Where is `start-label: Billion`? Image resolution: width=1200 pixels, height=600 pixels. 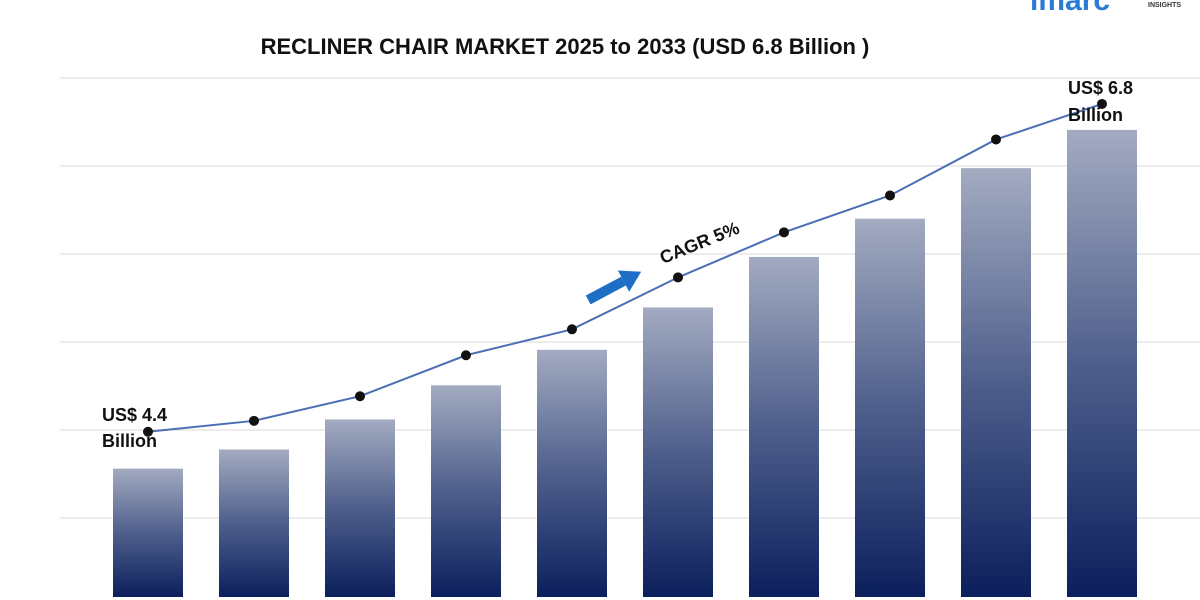 start-label: Billion is located at coordinates (129, 441).